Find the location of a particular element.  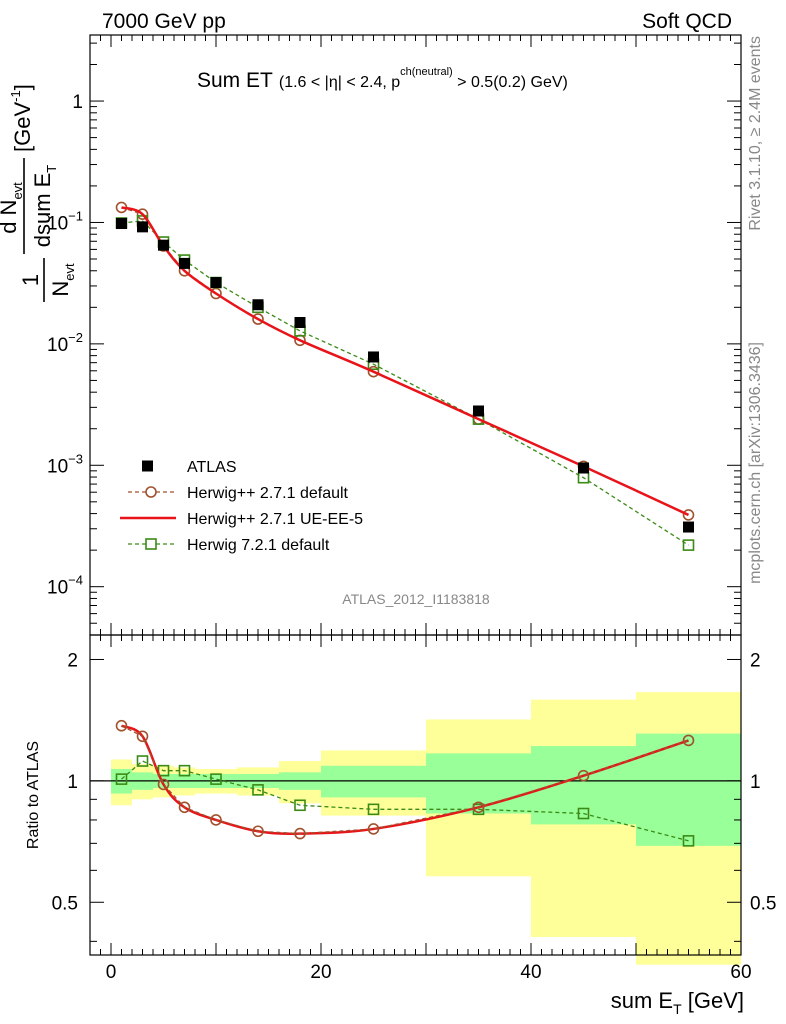

ratio-y-tick-label-left-2: 2 is located at coordinates (72, 660).